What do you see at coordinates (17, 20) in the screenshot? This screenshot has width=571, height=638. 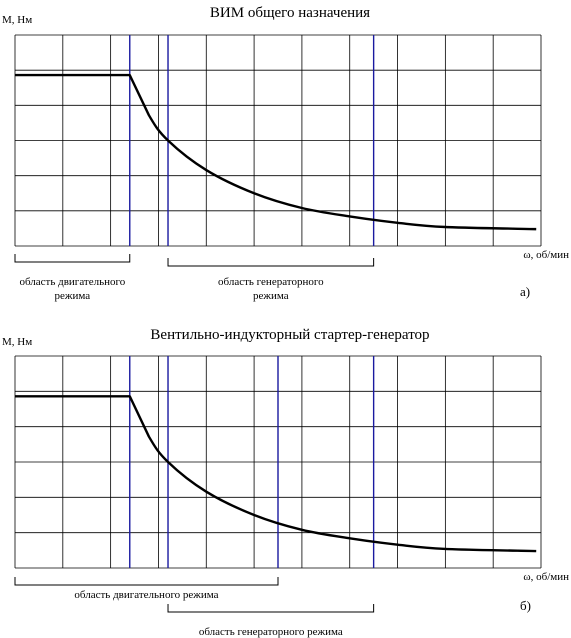 I see `y-axis-label-a: M, Нм` at bounding box center [17, 20].